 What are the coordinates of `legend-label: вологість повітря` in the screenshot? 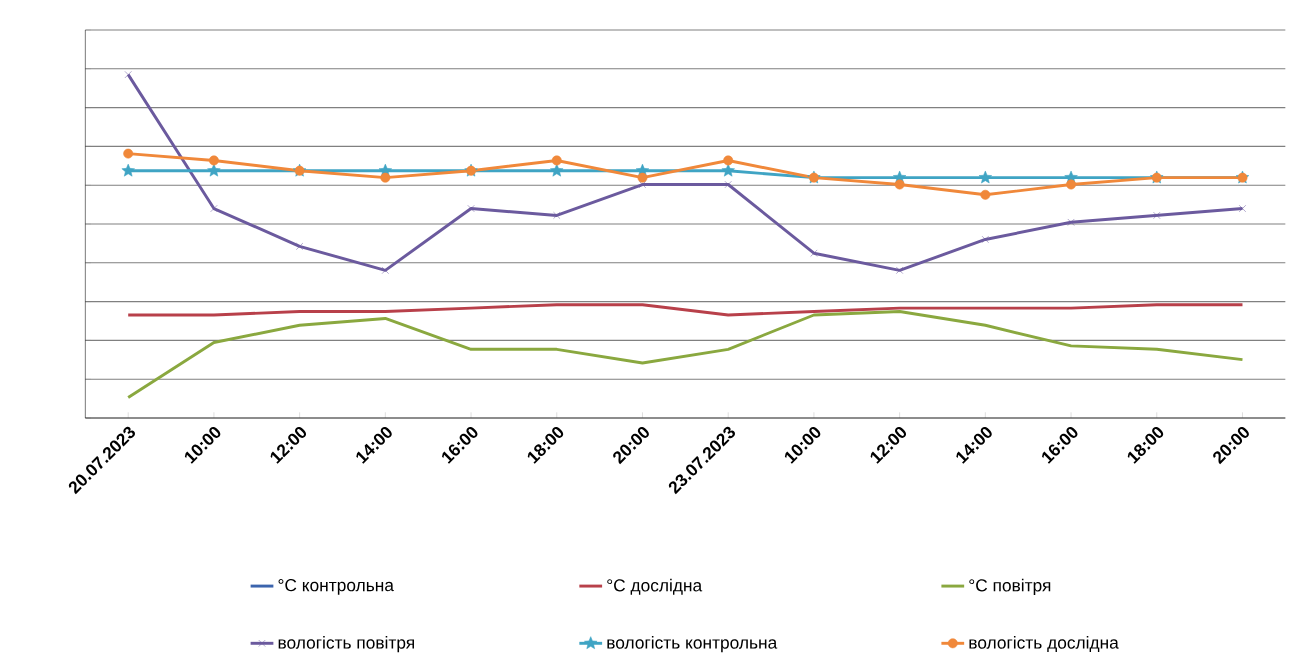 It's located at (346, 644).